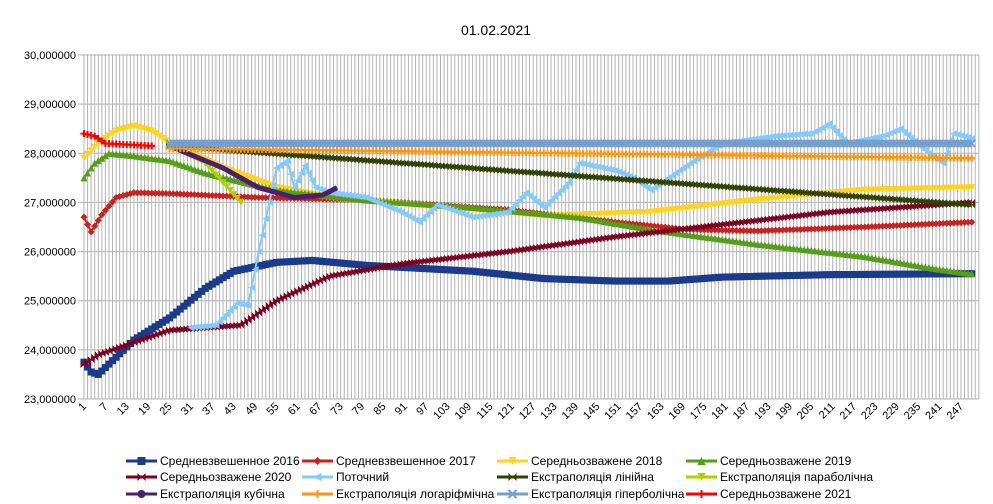 This screenshot has height=504, width=993. Describe the element at coordinates (406, 461) in the screenshot. I see `legend-label: Средневзвешенное 2017` at that location.